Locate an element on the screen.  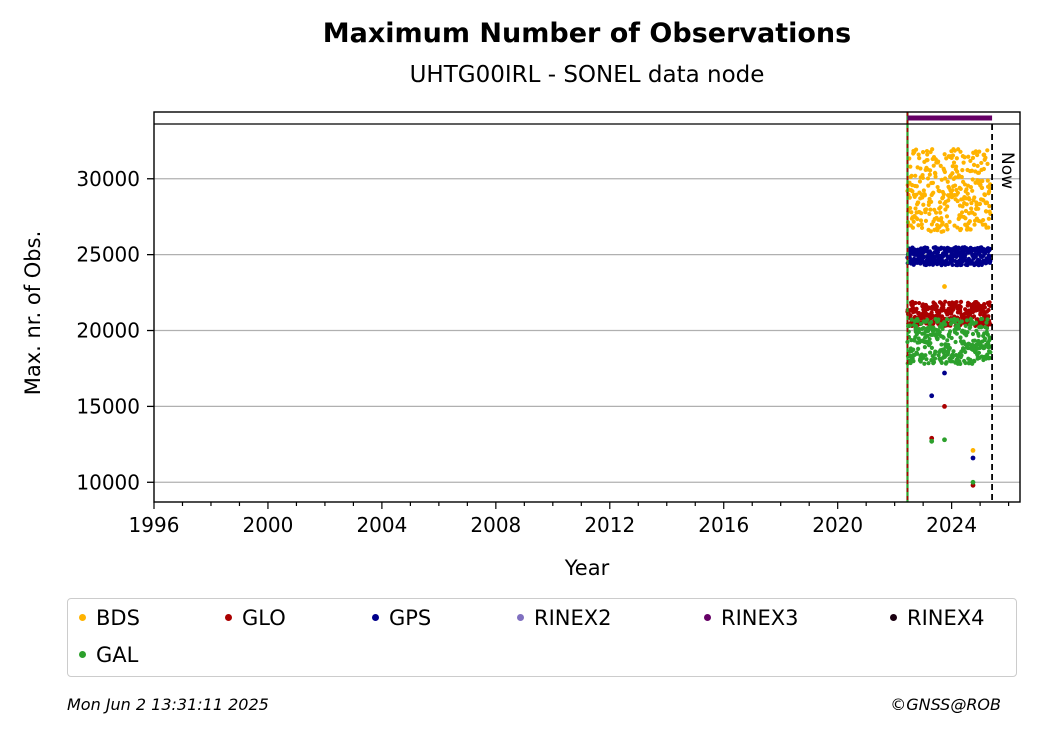
y-tick-label: 15000 is located at coordinates (108, 406).